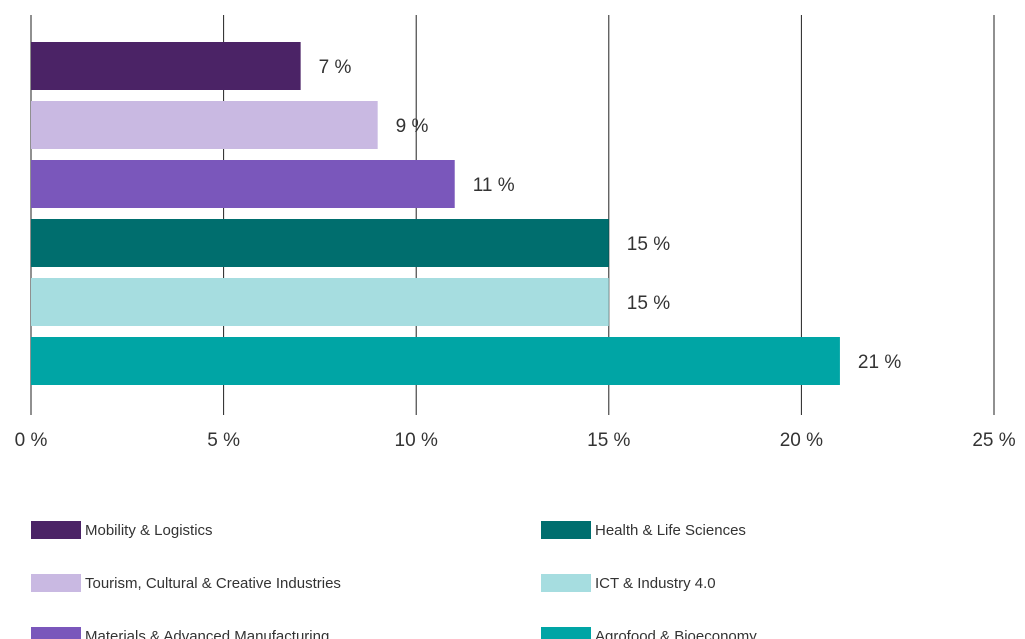 Image resolution: width=1025 pixels, height=639 pixels. Describe the element at coordinates (676, 633) in the screenshot. I see `legend-label: Agrofood & Bioeconomy` at that location.